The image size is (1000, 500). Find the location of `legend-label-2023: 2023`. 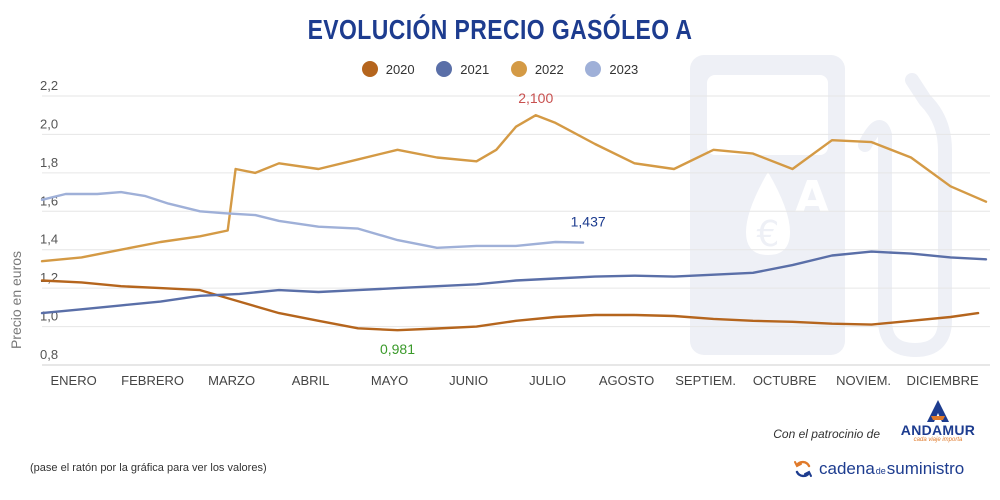

legend-label-2023: 2023 is located at coordinates (624, 69).